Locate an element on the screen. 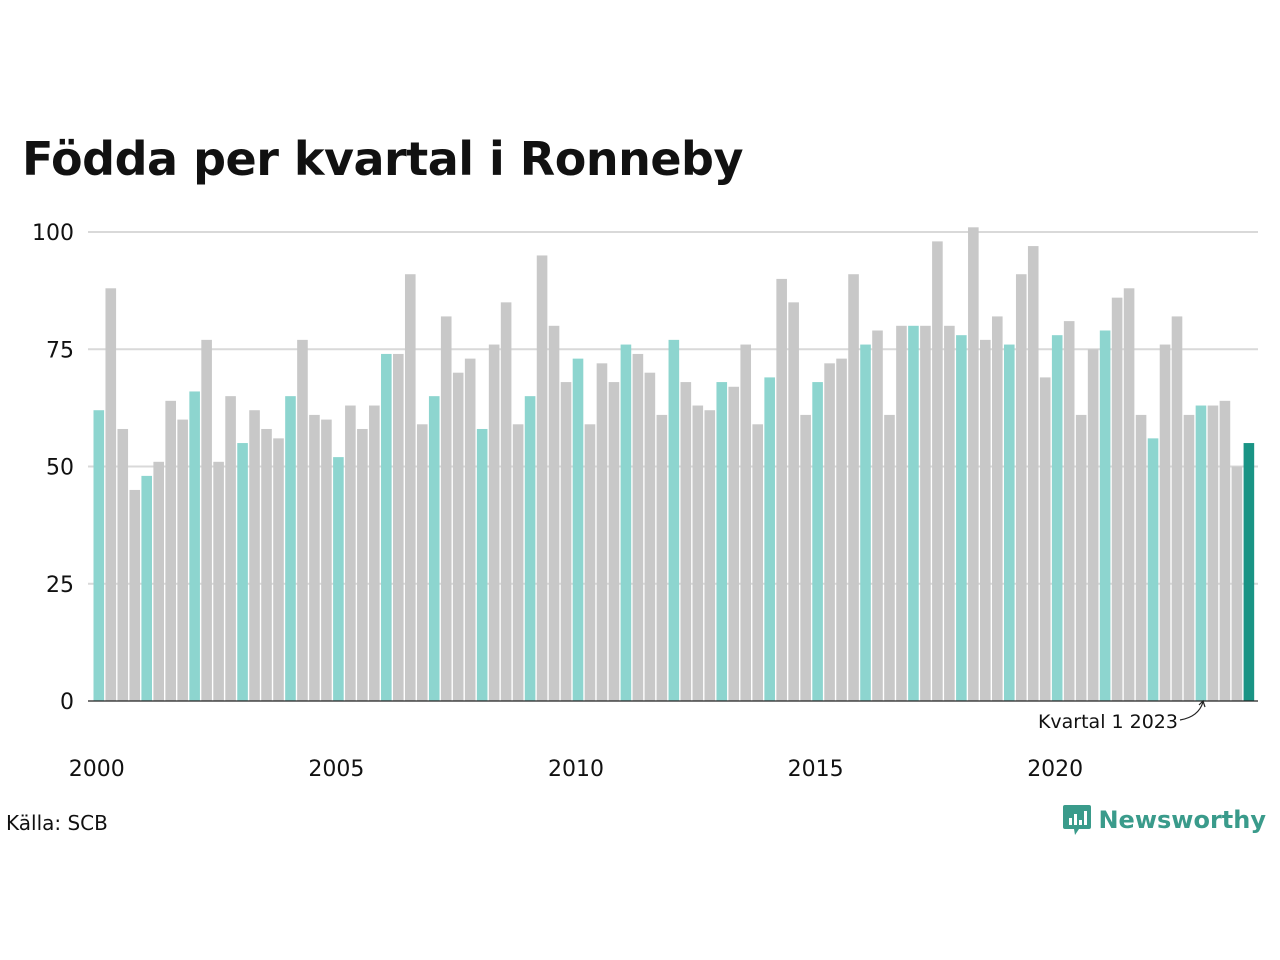  bar-highlight is located at coordinates (1249, 572).